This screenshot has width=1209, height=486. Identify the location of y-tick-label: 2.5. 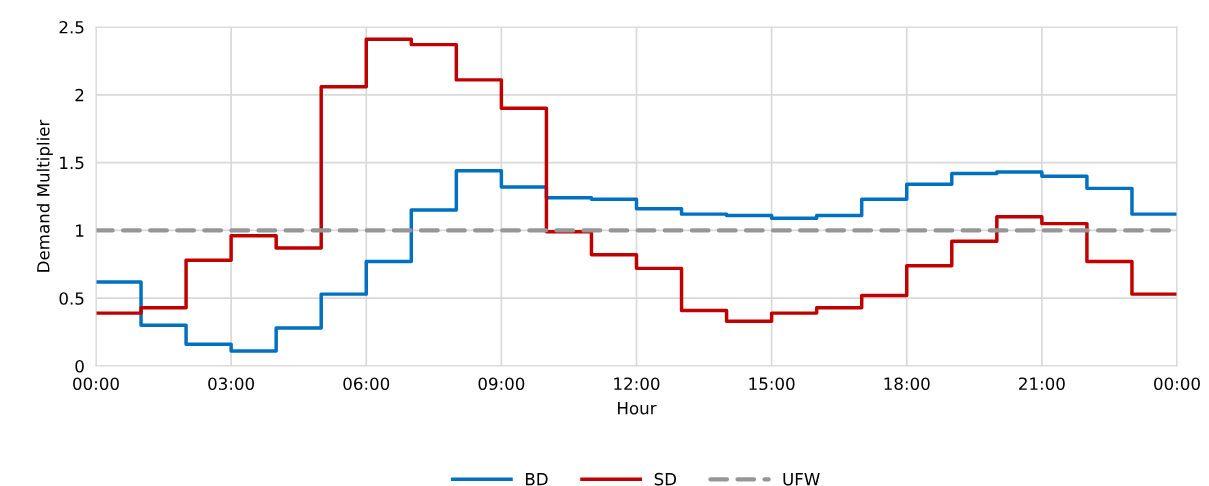
(71, 27).